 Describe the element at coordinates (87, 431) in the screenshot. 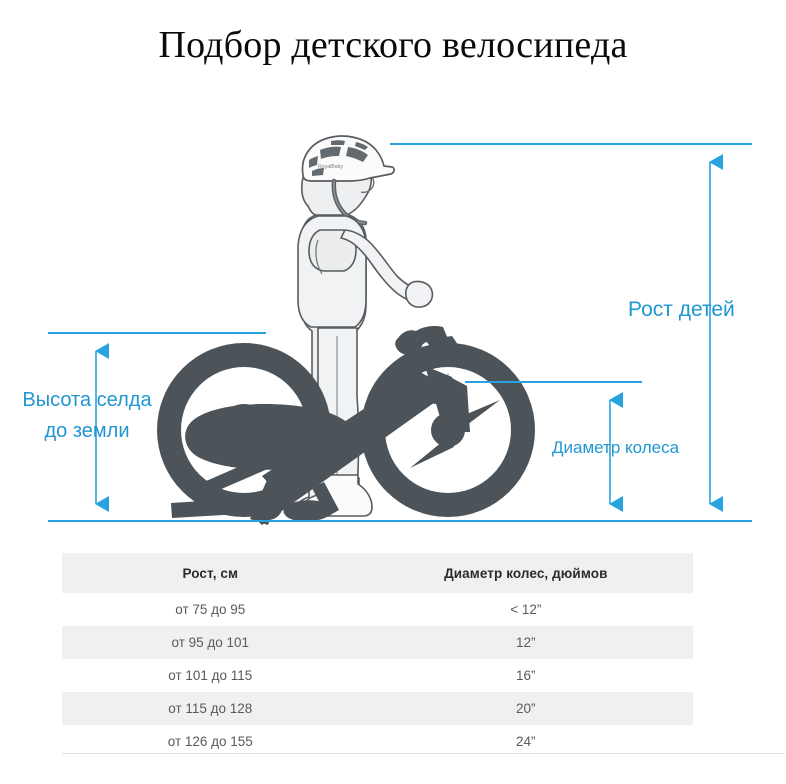

I see `label-seat-height-line2: до земли` at that location.